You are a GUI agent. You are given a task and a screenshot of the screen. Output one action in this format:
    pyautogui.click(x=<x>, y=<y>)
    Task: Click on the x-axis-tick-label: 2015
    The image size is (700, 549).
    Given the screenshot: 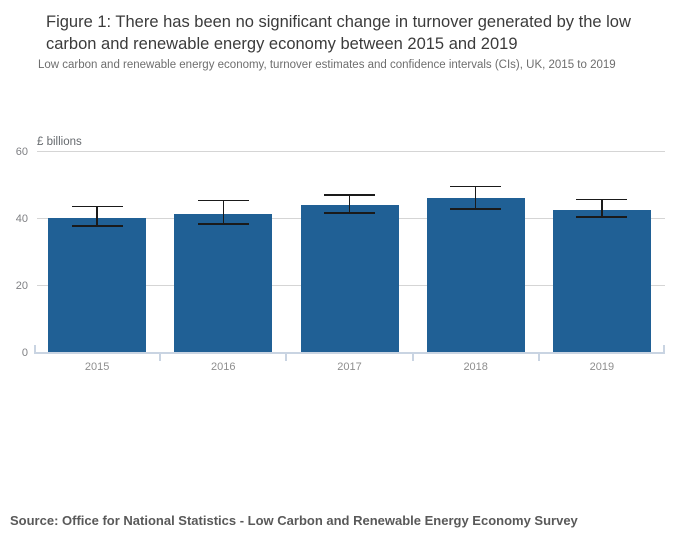 What is the action you would take?
    pyautogui.click(x=97, y=366)
    